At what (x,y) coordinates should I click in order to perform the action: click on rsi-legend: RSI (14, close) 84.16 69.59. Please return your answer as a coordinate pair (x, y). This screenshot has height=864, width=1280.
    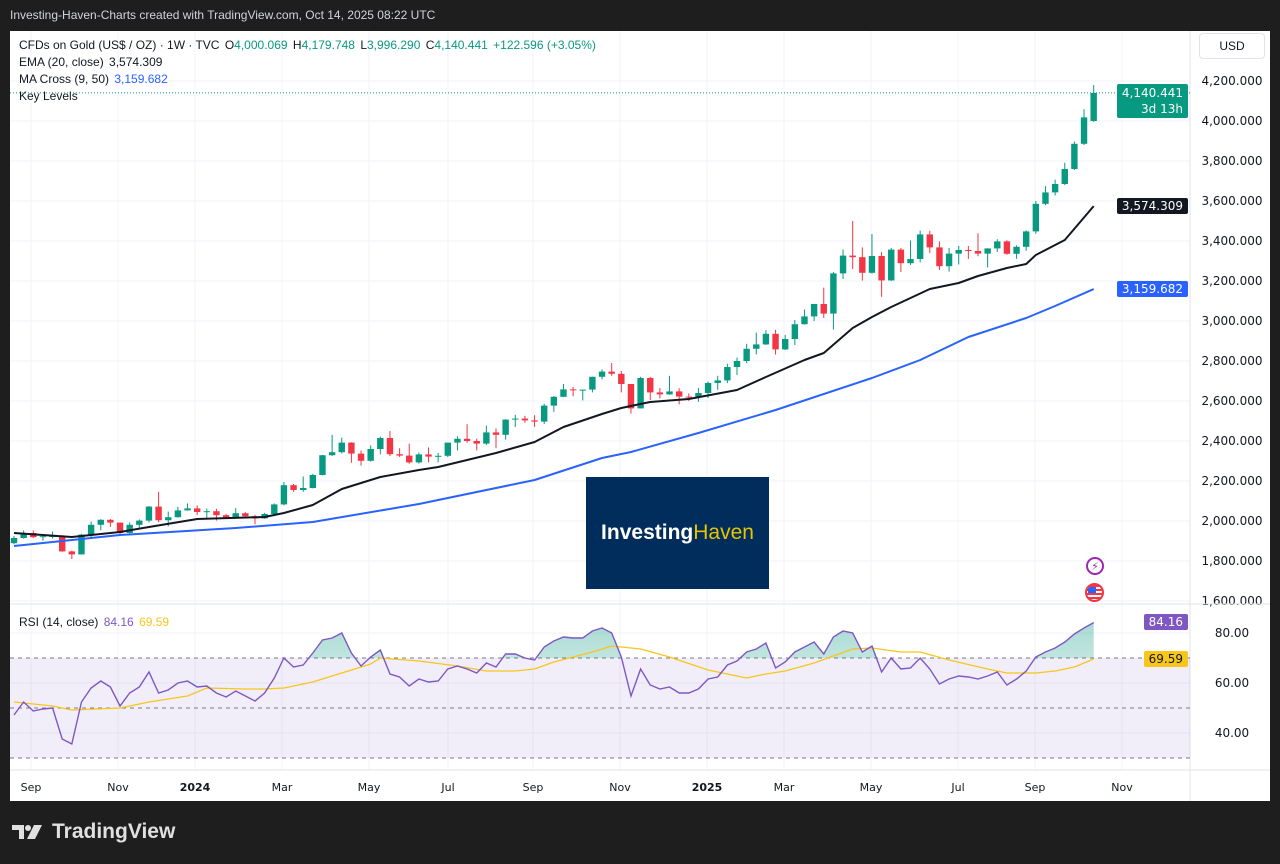
    Looking at the image, I should click on (95, 622).